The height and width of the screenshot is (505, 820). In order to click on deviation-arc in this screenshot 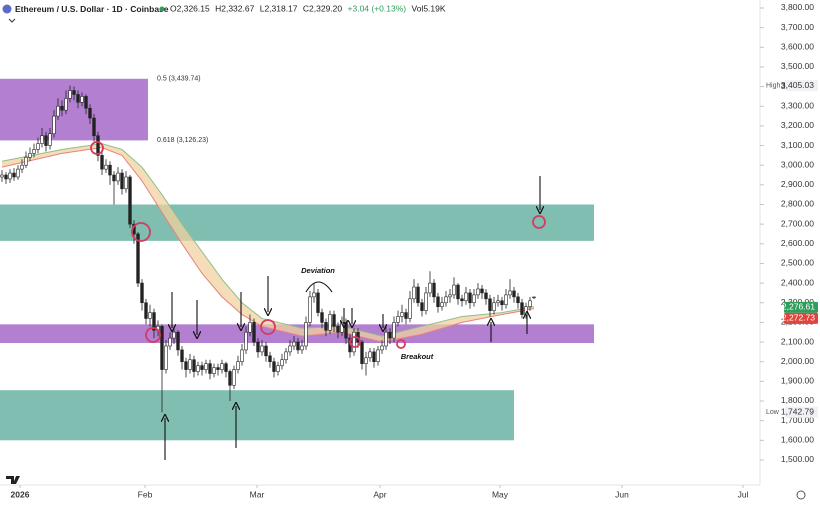, I will do `click(319, 287)`.